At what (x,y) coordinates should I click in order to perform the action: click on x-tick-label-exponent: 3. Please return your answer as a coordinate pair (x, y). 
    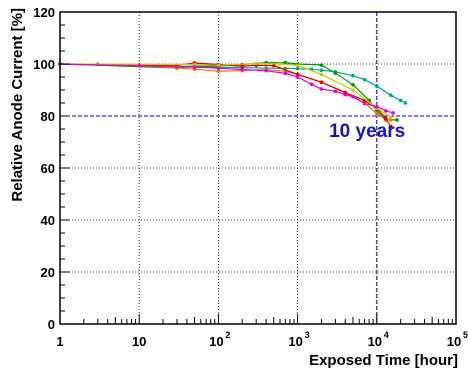
    Looking at the image, I should click on (307, 335).